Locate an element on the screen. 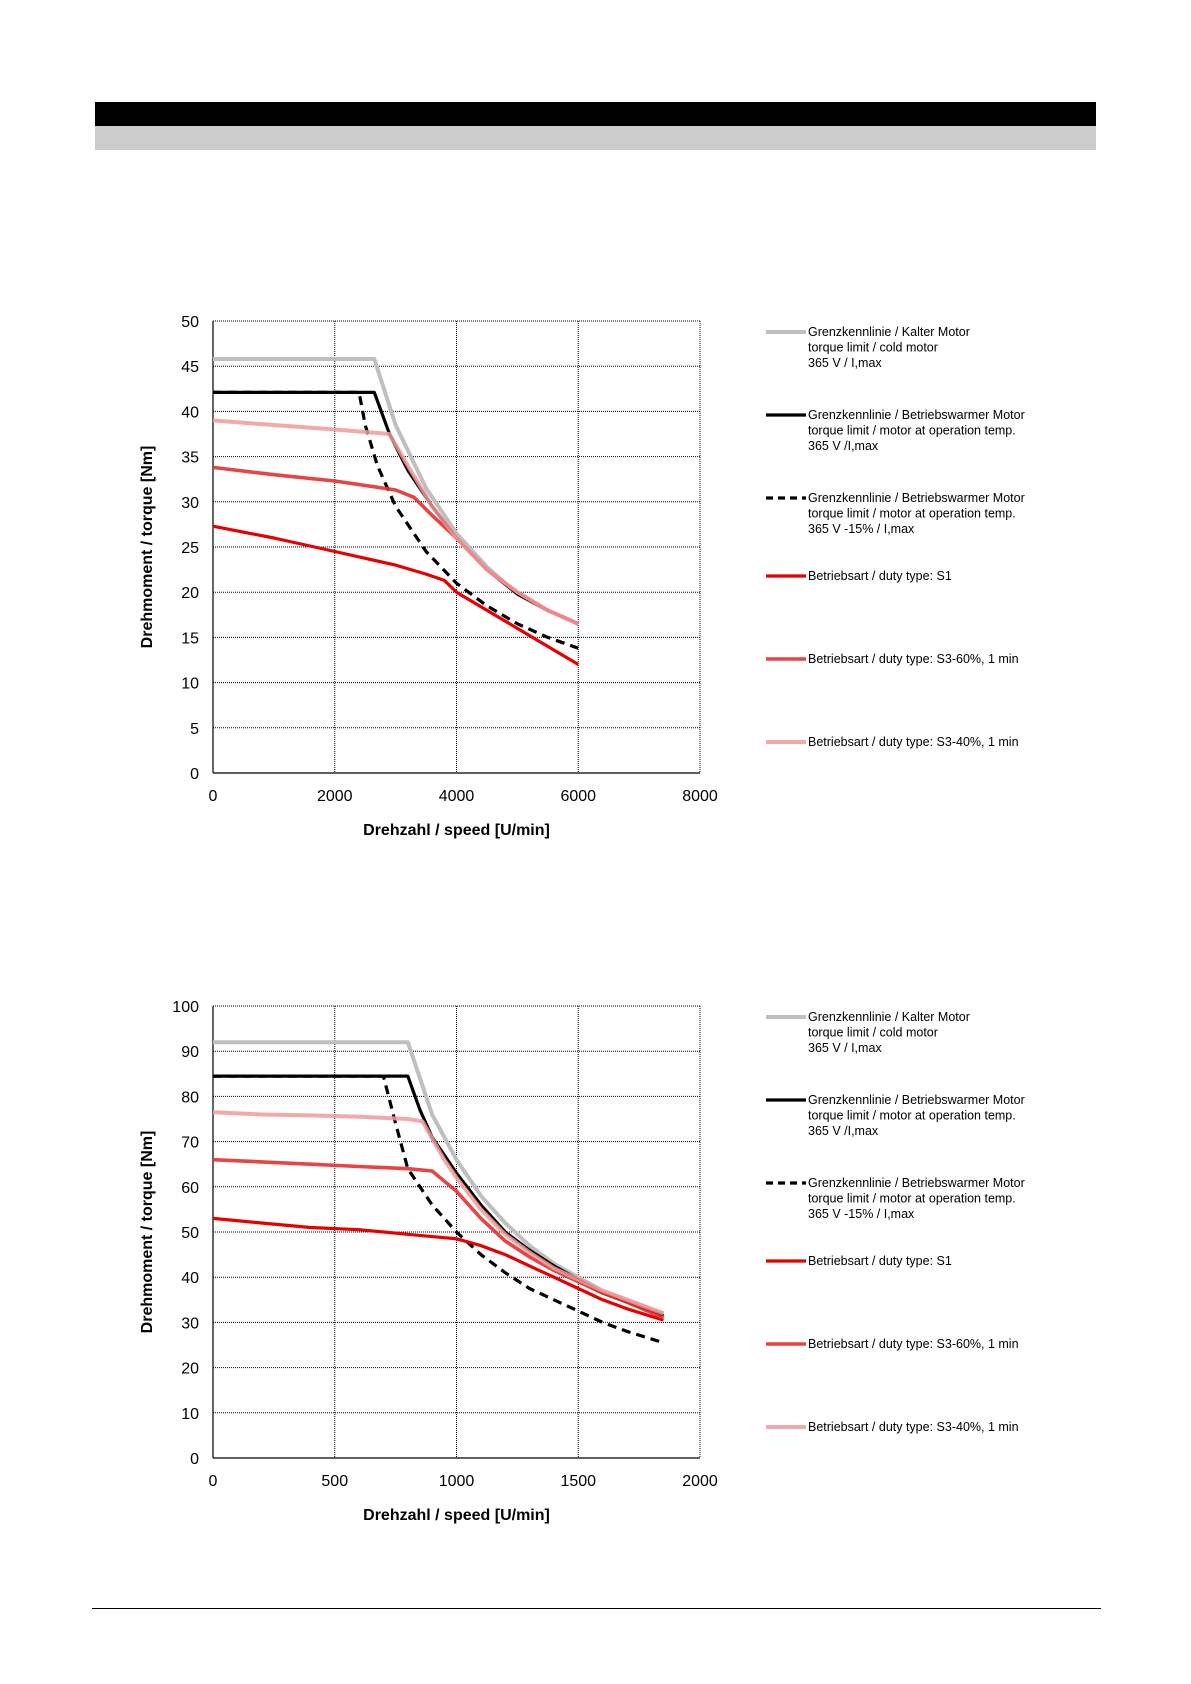 The height and width of the screenshot is (1684, 1191). y-tick-label: 100 is located at coordinates (185, 1007).